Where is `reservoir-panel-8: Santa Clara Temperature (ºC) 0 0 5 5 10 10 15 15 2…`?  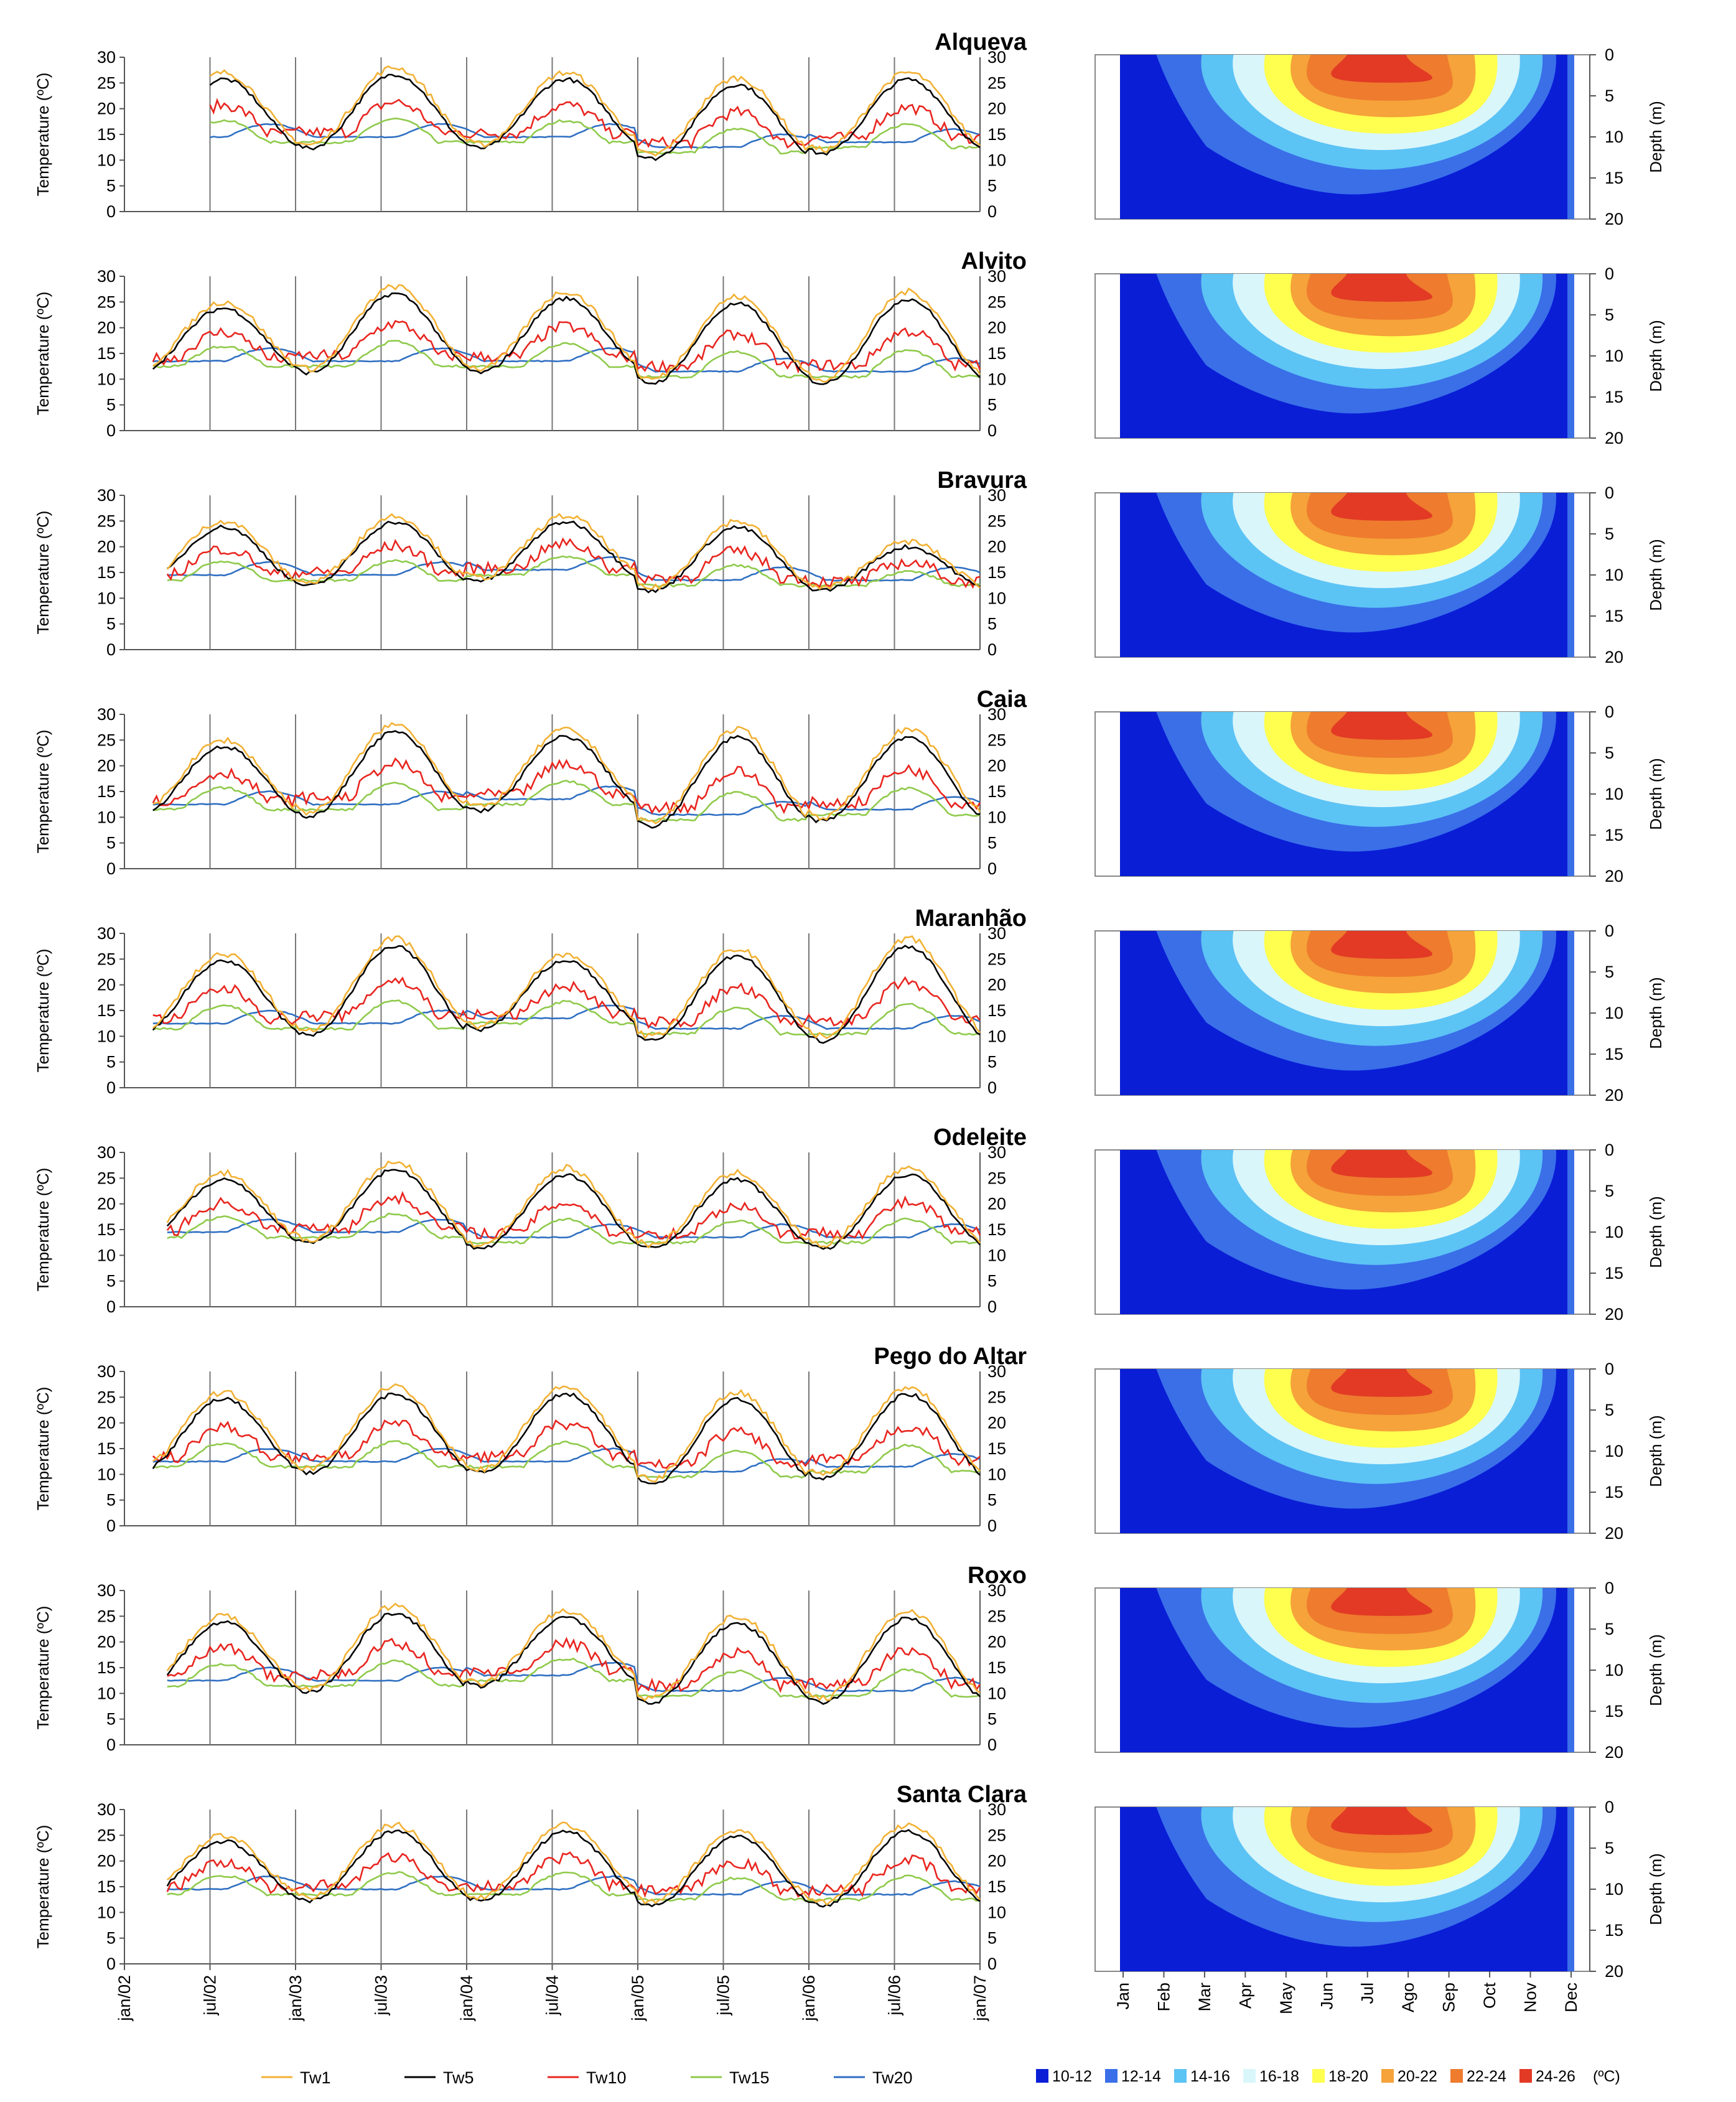 reservoir-panel-8: Santa Clara Temperature (ºC) 0 0 5 5 10 10 15 15 2… is located at coordinates (849, 1902).